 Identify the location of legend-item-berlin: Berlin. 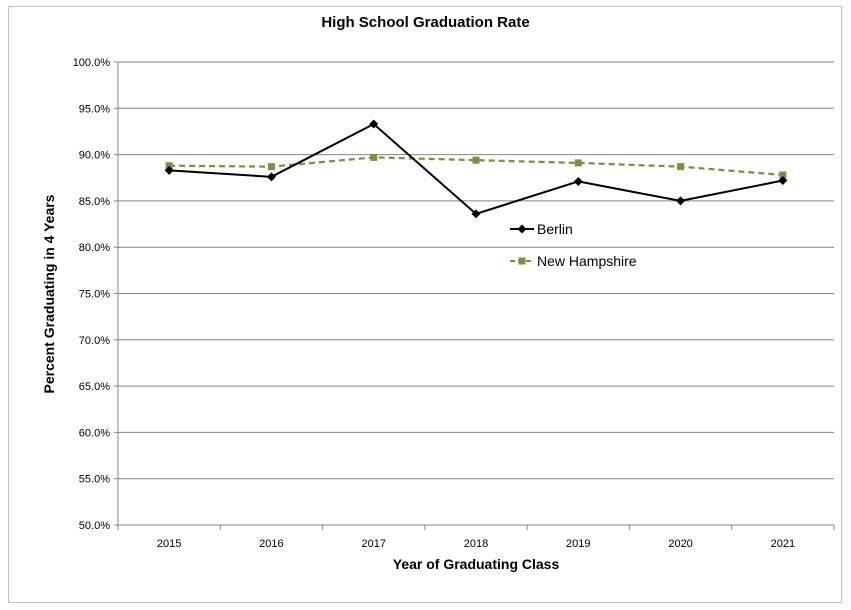
(541, 229).